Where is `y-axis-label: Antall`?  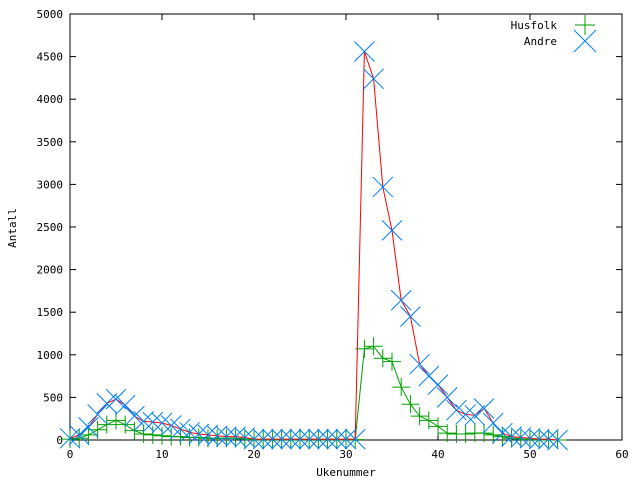 y-axis-label: Antall is located at coordinates (12, 228).